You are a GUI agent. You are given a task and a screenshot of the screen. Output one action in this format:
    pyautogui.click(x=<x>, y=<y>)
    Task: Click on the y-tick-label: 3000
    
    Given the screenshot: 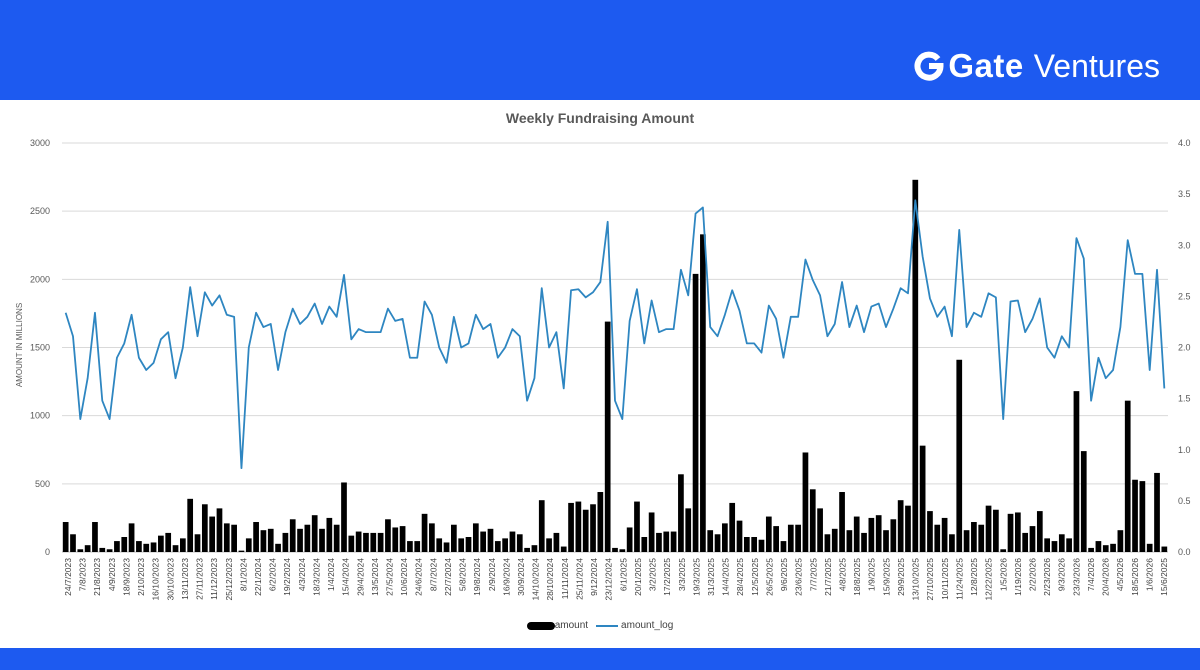 What is the action you would take?
    pyautogui.click(x=40, y=143)
    